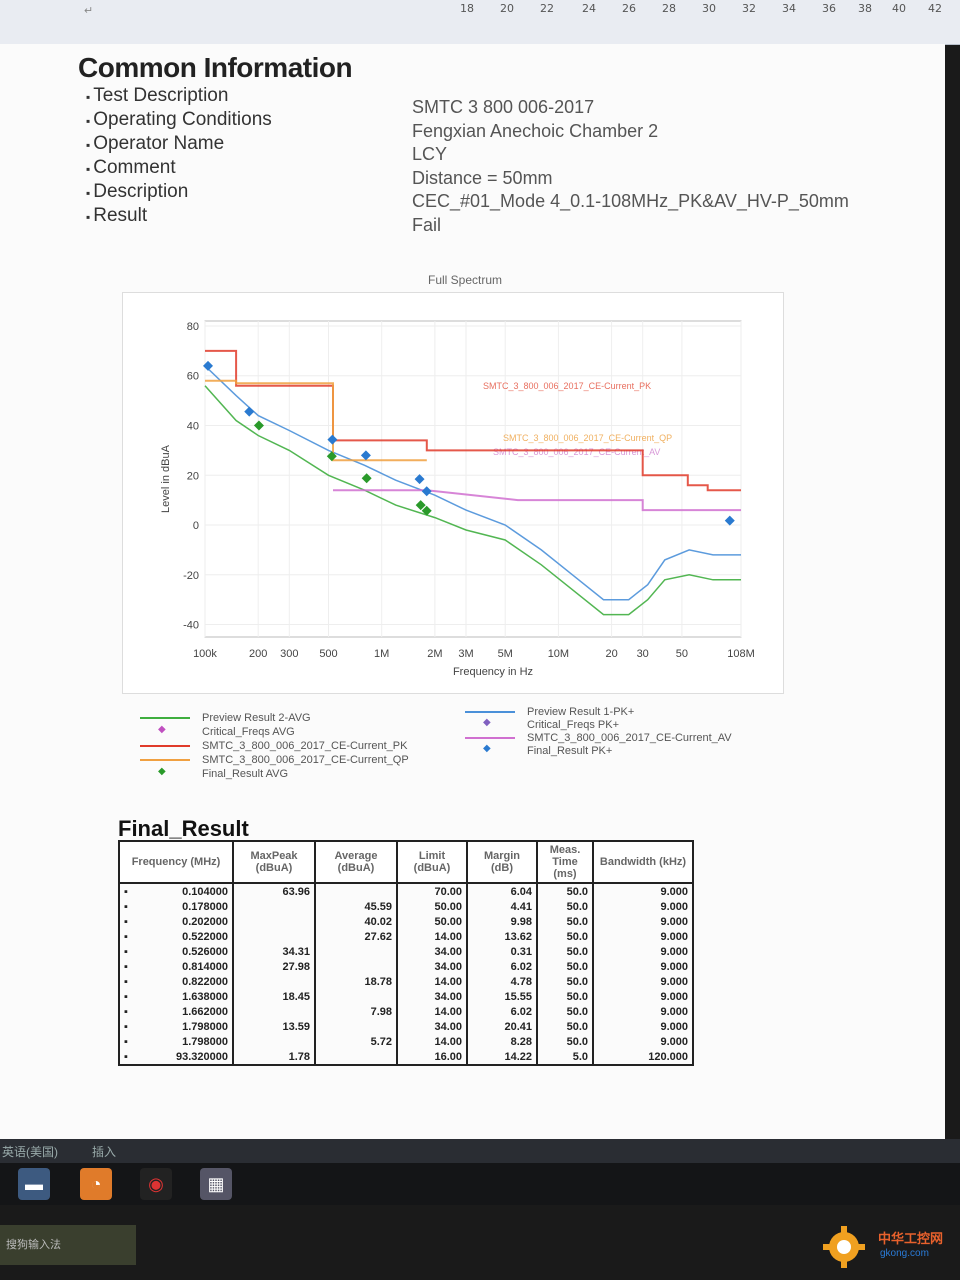 The height and width of the screenshot is (1280, 960). I want to click on table-cell: 45.59, so click(356, 906).